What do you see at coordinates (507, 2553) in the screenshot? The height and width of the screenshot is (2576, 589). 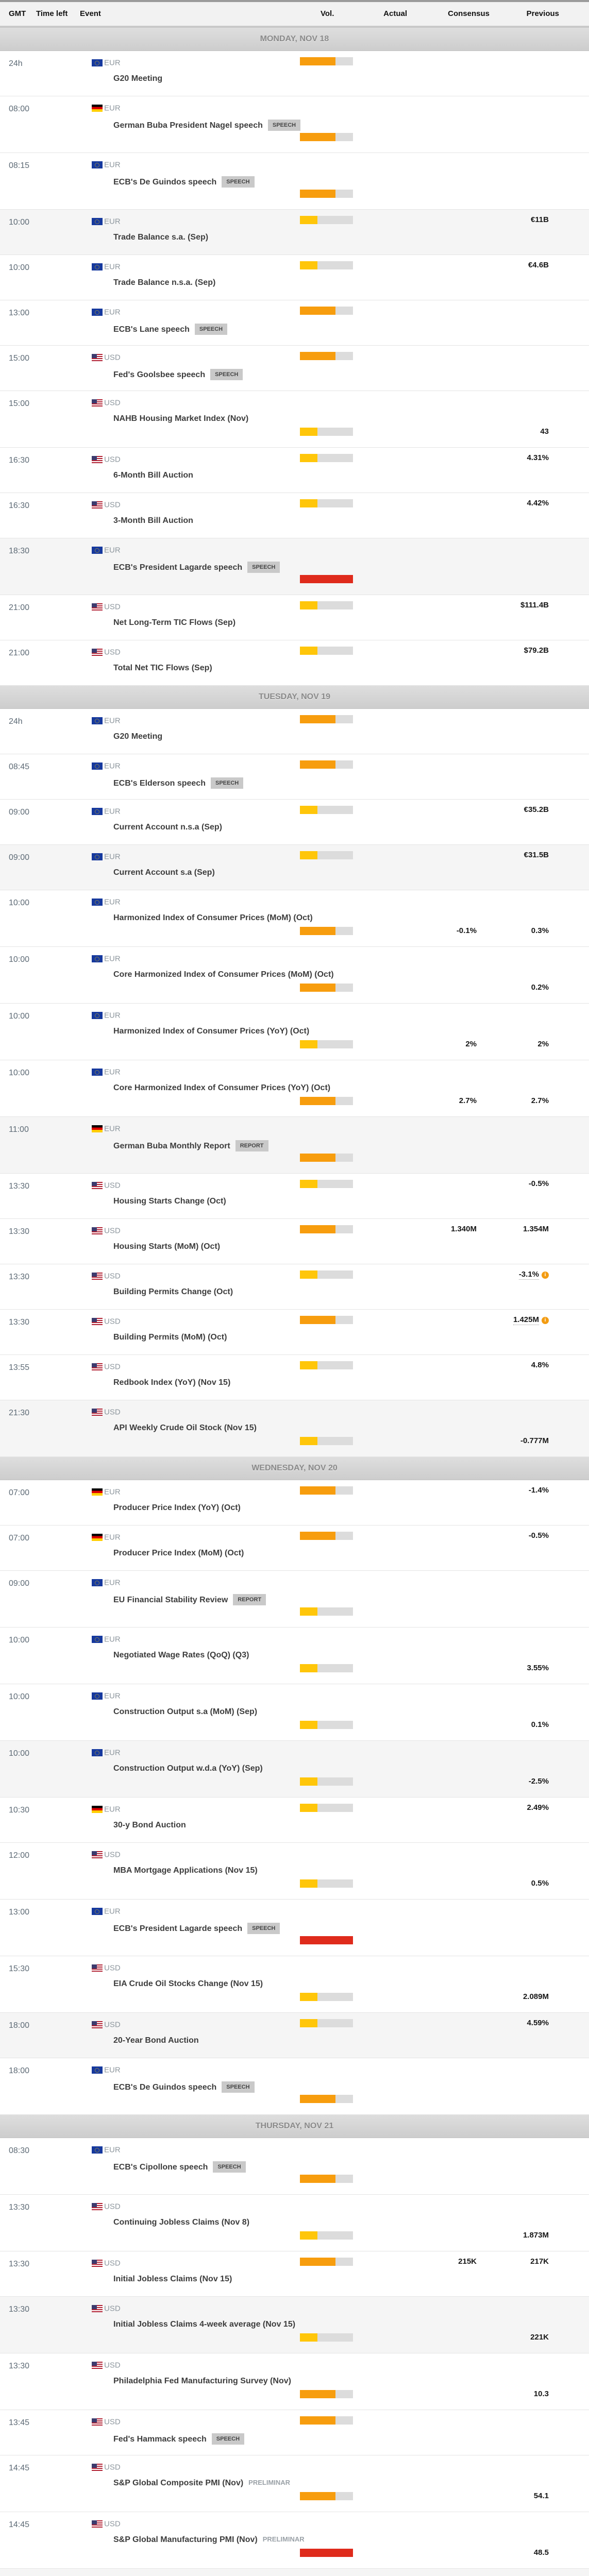 I see `previous-value: 48.5` at bounding box center [507, 2553].